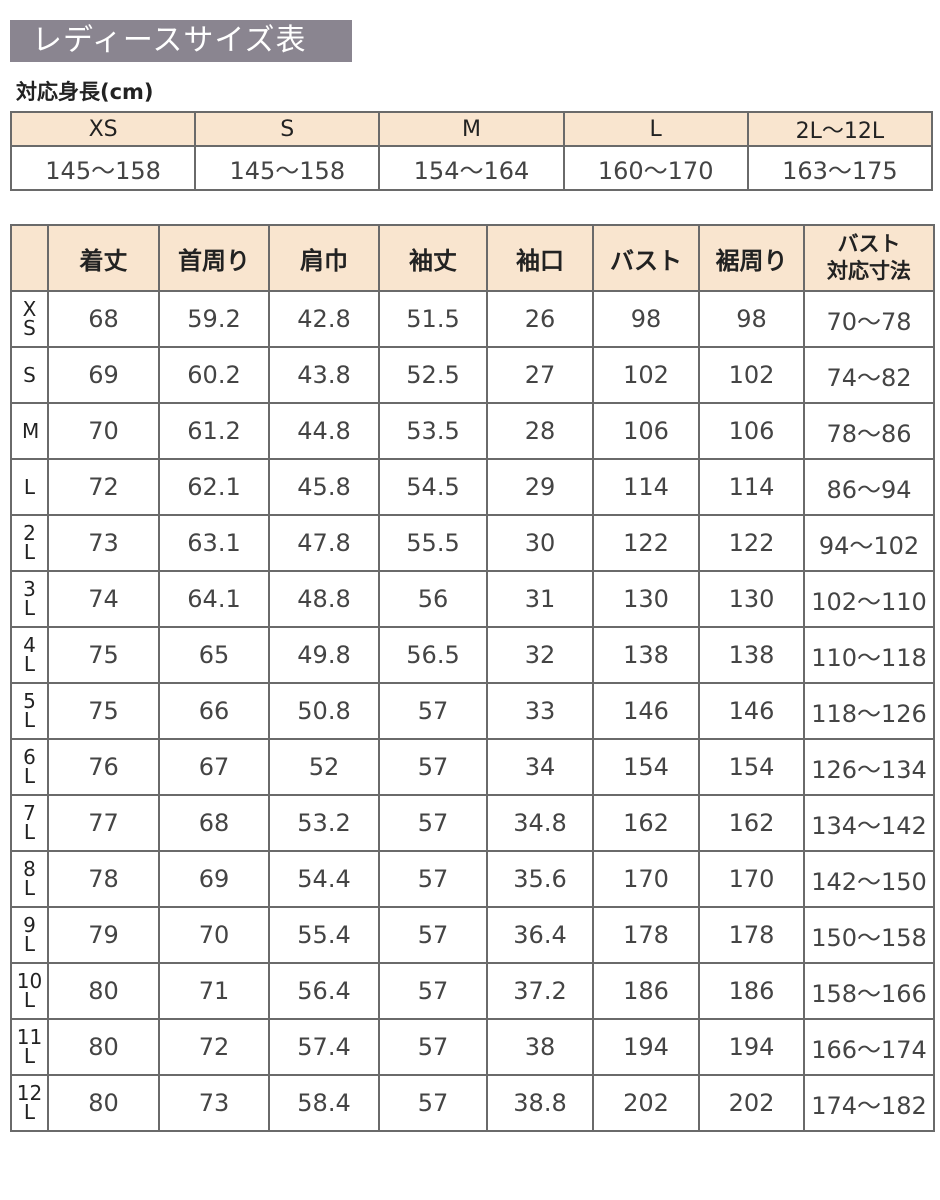  Describe the element at coordinates (869, 258) in the screenshot. I see `column-header: バスト 対応寸法` at that location.